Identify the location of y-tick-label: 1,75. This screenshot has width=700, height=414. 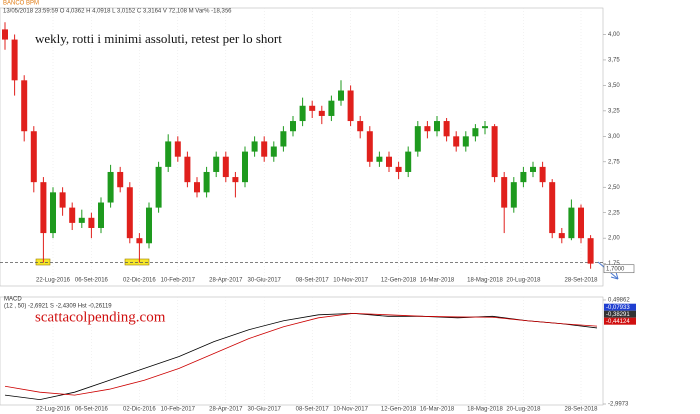
(614, 264).